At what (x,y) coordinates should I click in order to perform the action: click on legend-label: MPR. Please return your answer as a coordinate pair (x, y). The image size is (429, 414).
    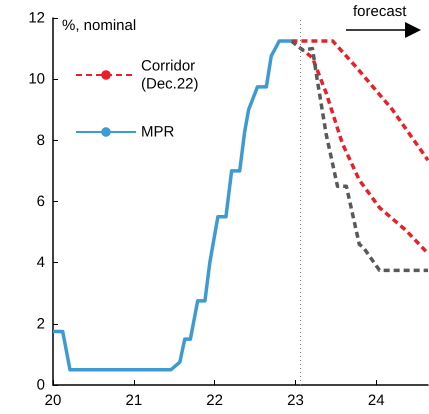
    Looking at the image, I should click on (157, 132).